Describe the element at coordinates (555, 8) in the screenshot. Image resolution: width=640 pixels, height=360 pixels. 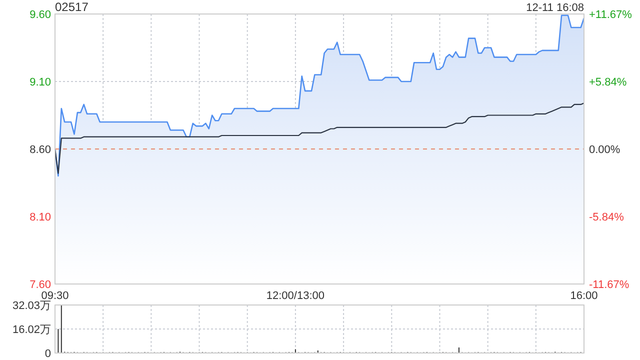
I see `annotation: 12-11 16:08` at that location.